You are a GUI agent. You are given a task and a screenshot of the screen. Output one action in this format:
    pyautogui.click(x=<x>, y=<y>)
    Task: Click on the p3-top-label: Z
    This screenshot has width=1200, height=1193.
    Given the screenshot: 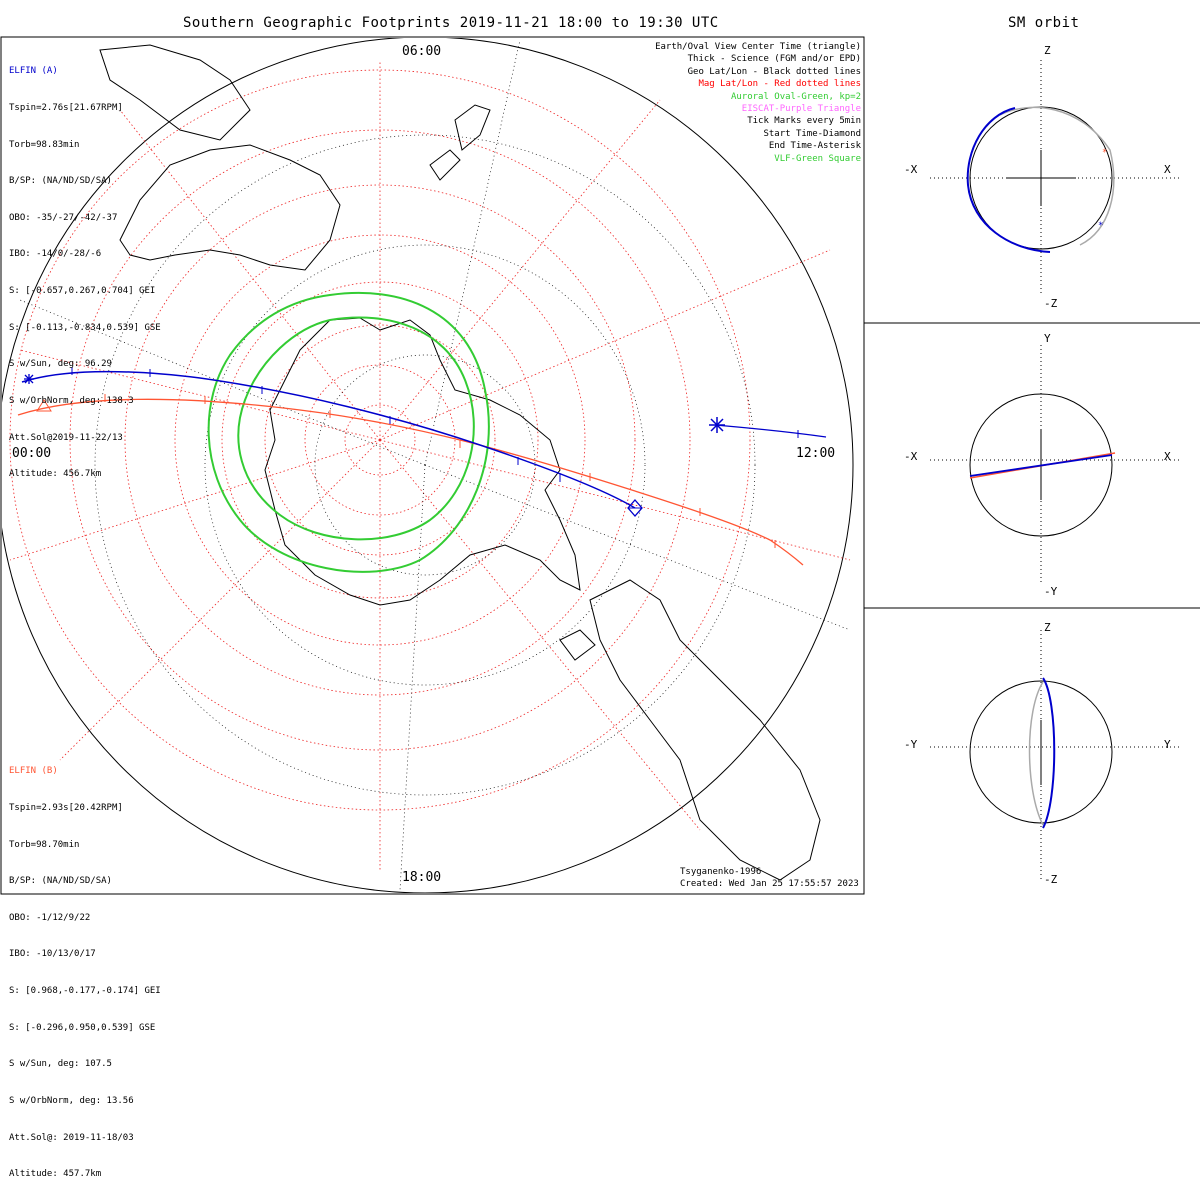 What is the action you would take?
    pyautogui.click(x=1047, y=627)
    